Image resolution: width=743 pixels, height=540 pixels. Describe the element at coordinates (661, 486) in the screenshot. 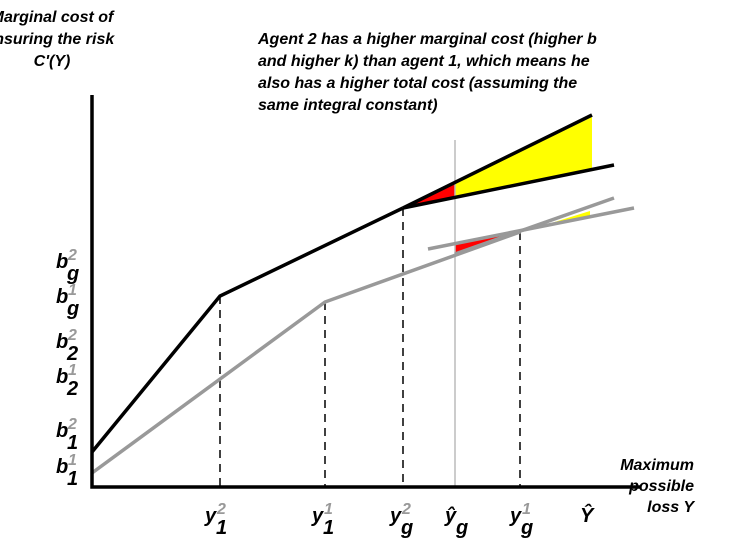

I see `x-axis-label: possible` at that location.